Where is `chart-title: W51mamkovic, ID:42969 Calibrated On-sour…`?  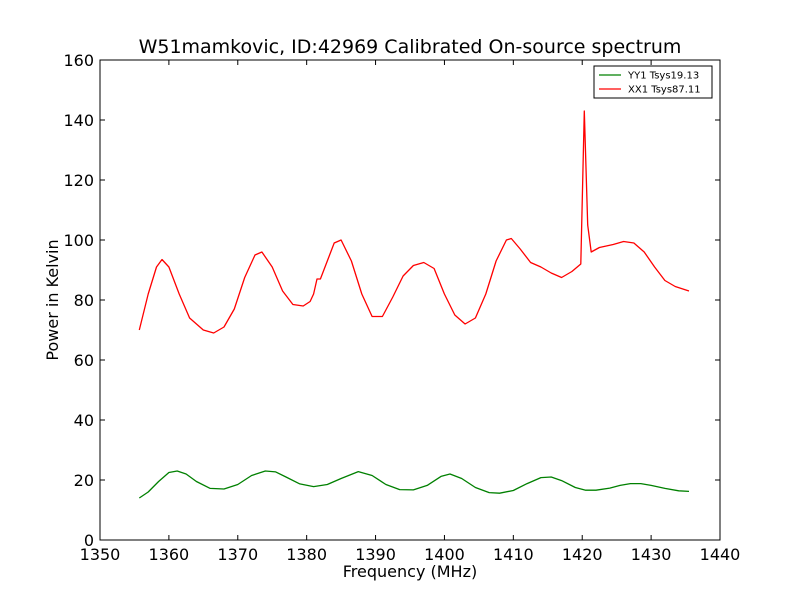 chart-title: W51mamkovic, ID:42969 Calibrated On-sour… is located at coordinates (410, 47).